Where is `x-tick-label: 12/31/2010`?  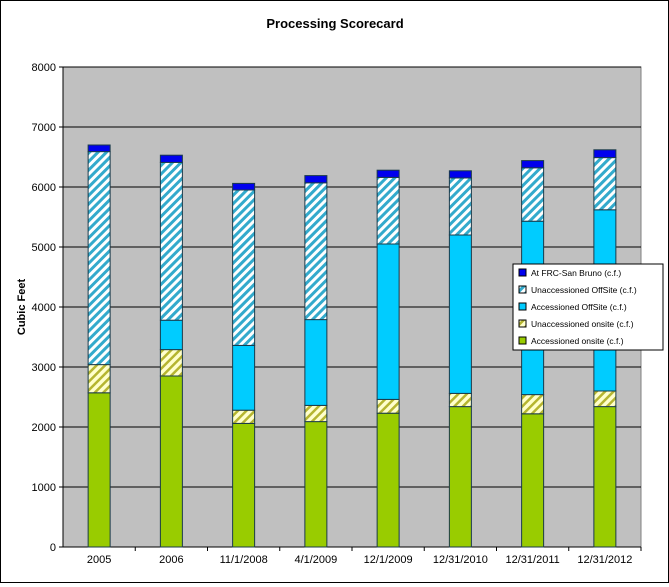
x-tick-label: 12/31/2010 is located at coordinates (460, 560).